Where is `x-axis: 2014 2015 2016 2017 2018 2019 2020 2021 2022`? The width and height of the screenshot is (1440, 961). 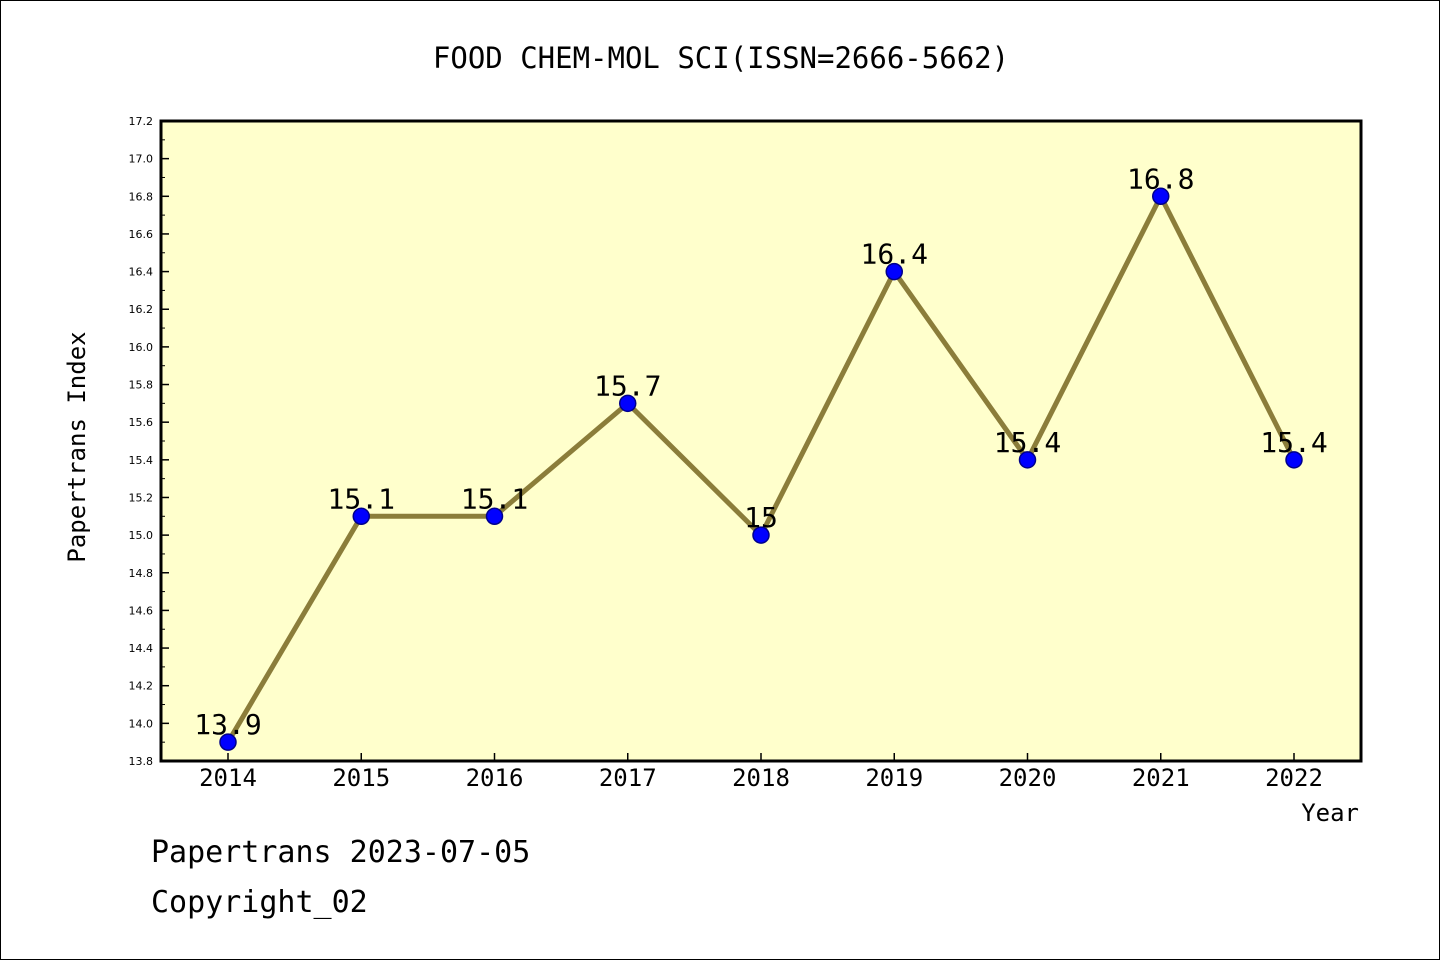 x-axis: 2014 2015 2016 2017 2018 2019 2020 2021 2022 is located at coordinates (761, 772).